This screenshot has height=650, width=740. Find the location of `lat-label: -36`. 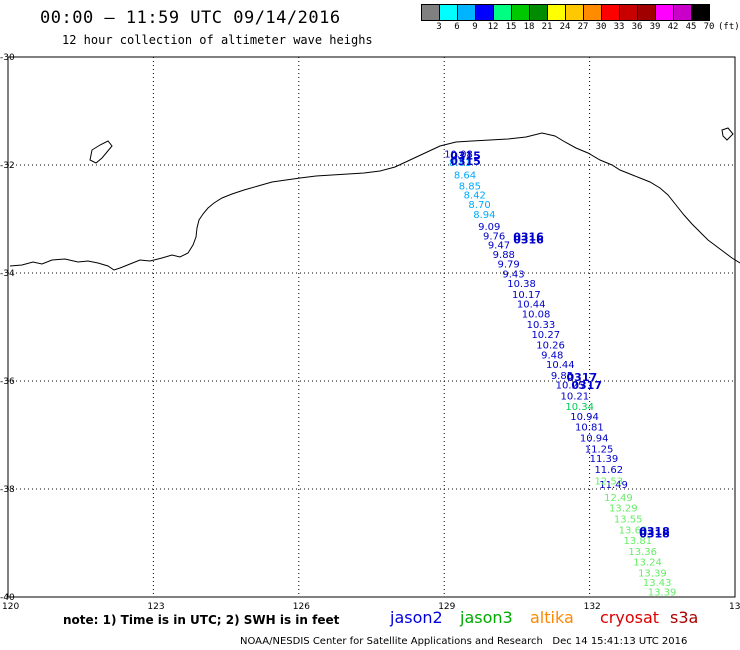

lat-label: -36 is located at coordinates (7, 382).